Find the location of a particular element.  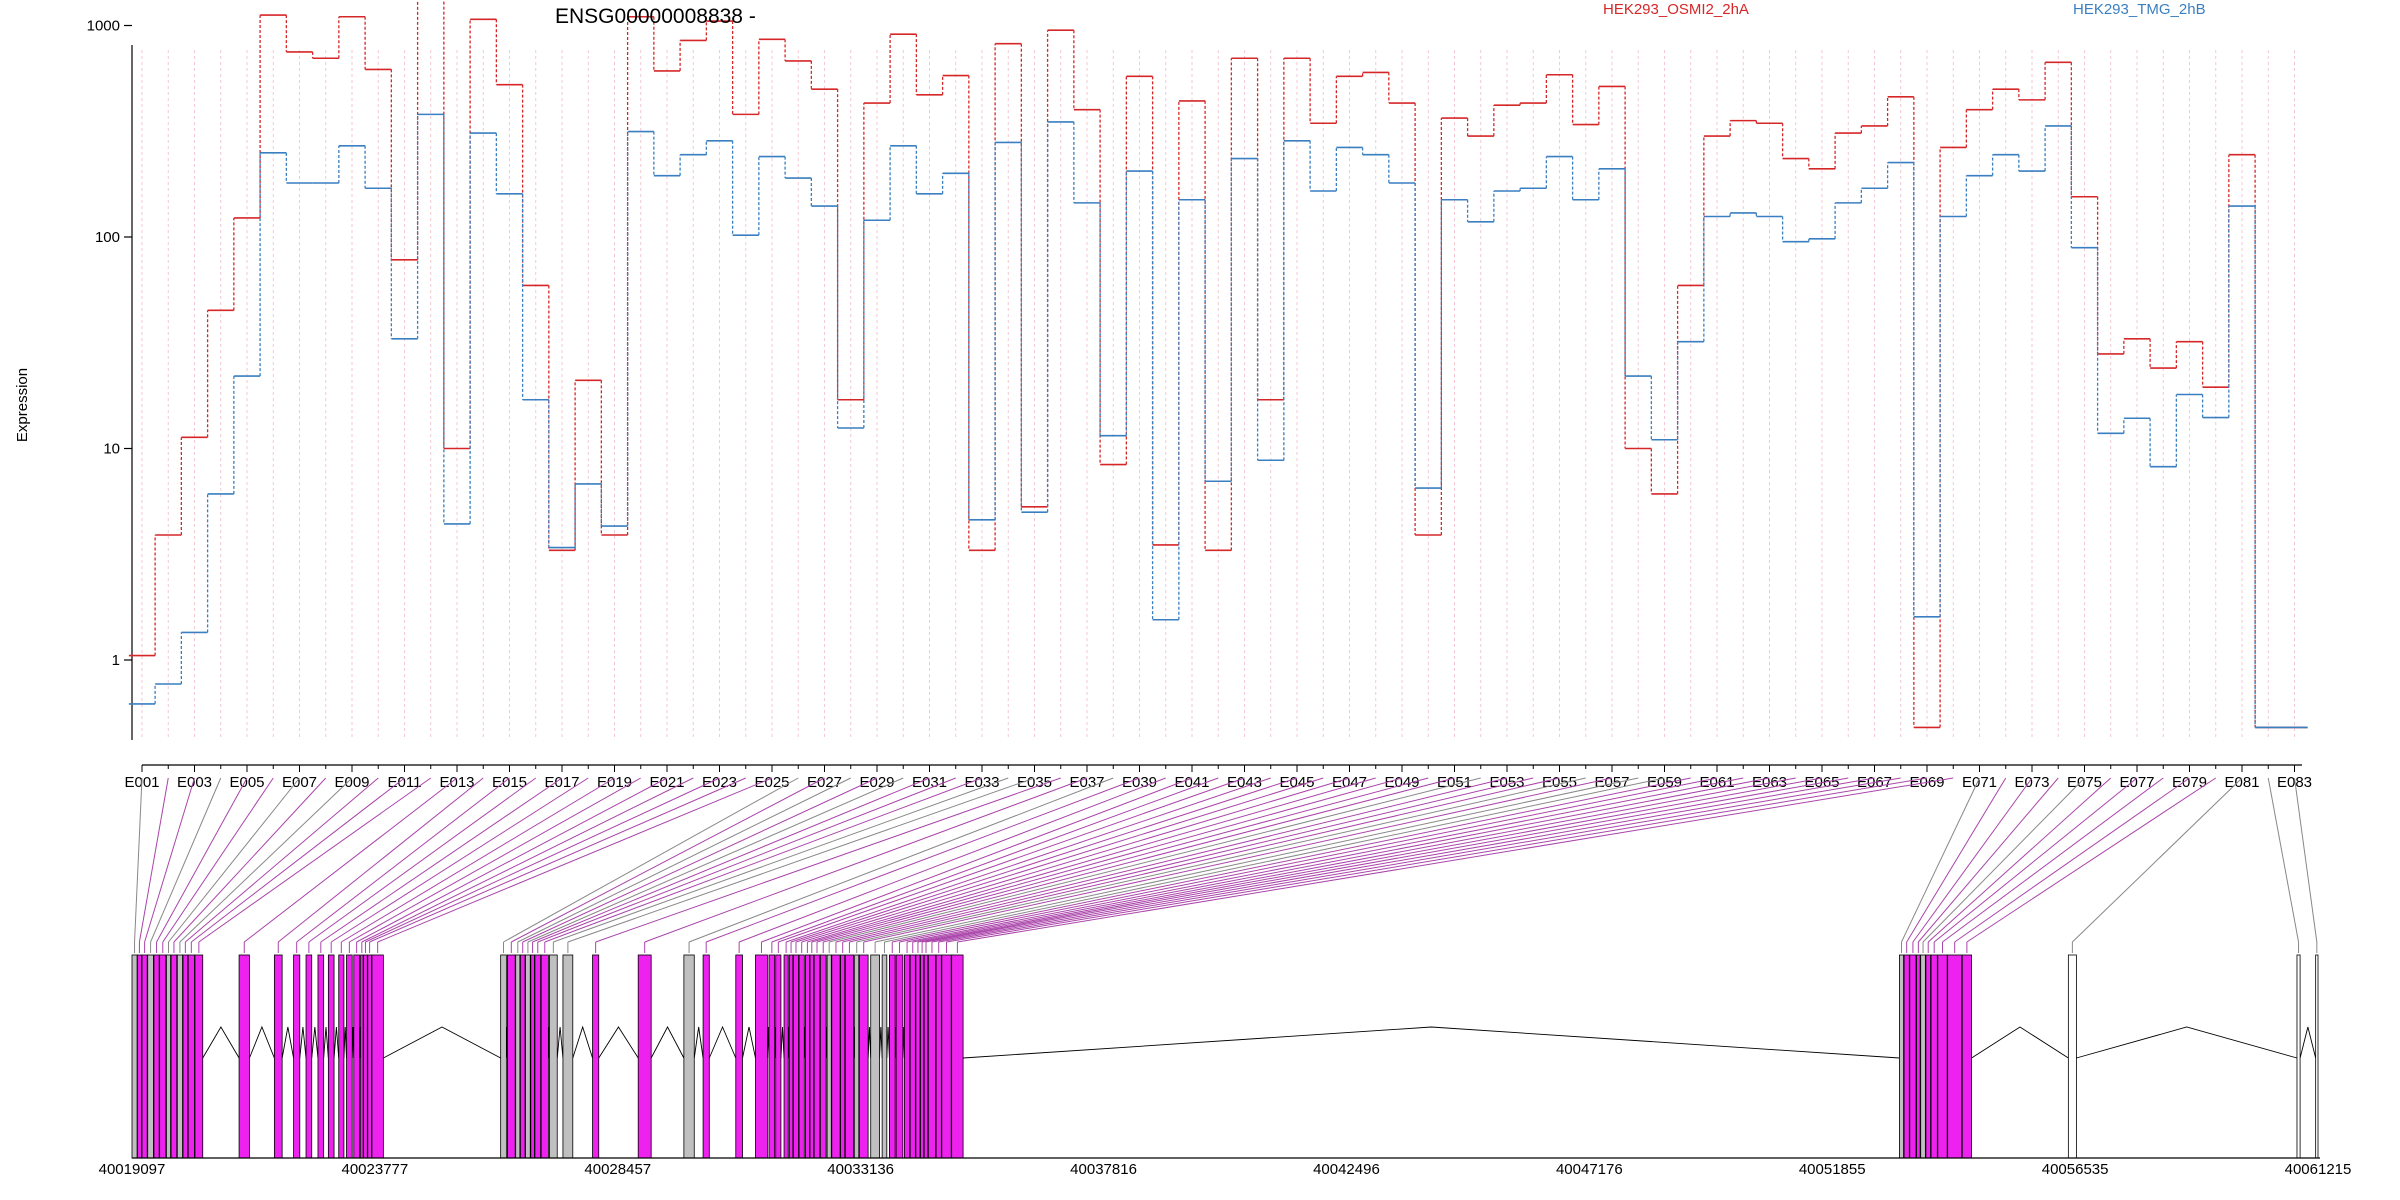

connector-E082 is located at coordinates (2283, 860).